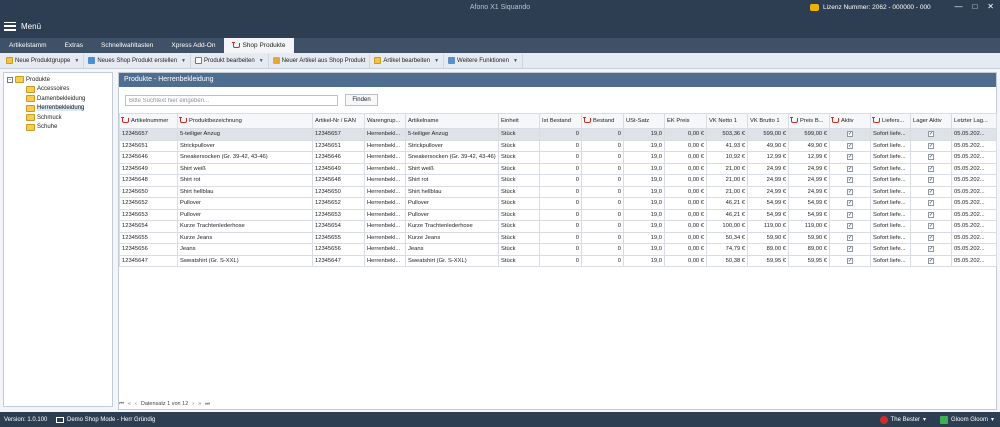 This screenshot has height=427, width=1000. Describe the element at coordinates (809, 260) in the screenshot. I see `cell-preisb: 59,95 €` at that location.